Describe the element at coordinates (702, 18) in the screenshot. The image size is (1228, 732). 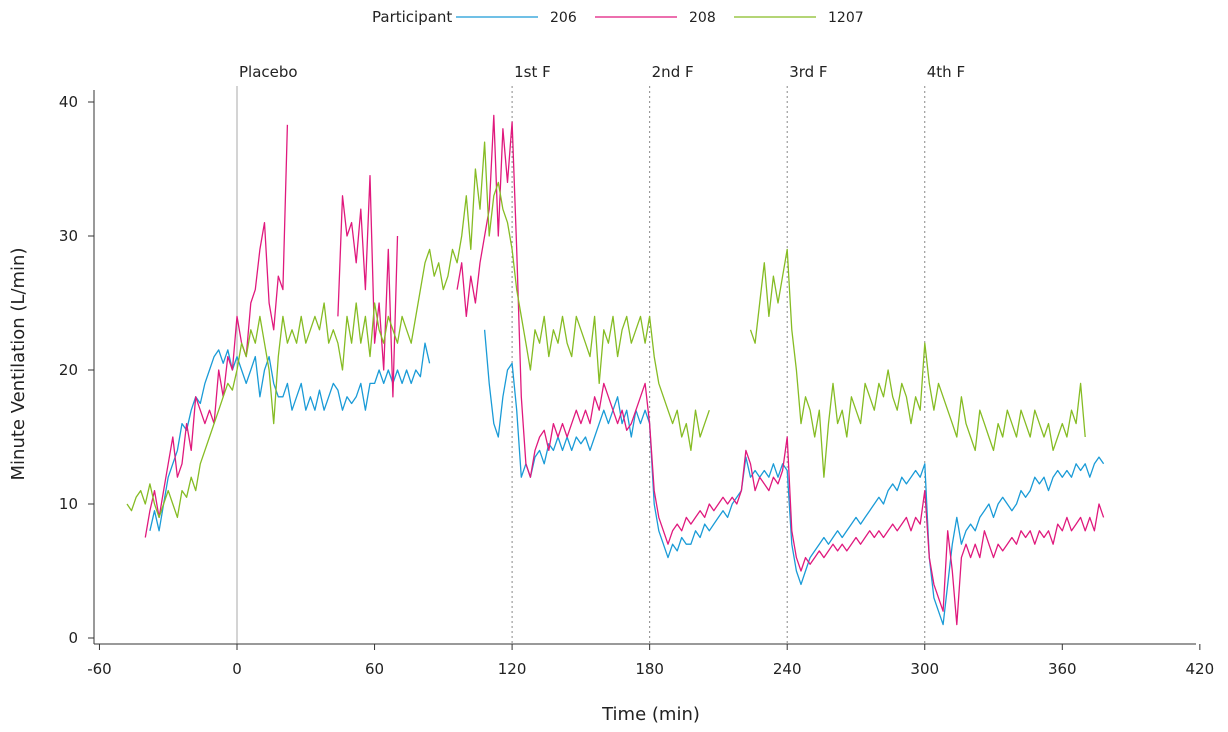
I see `legend-label-208: 208` at that location.